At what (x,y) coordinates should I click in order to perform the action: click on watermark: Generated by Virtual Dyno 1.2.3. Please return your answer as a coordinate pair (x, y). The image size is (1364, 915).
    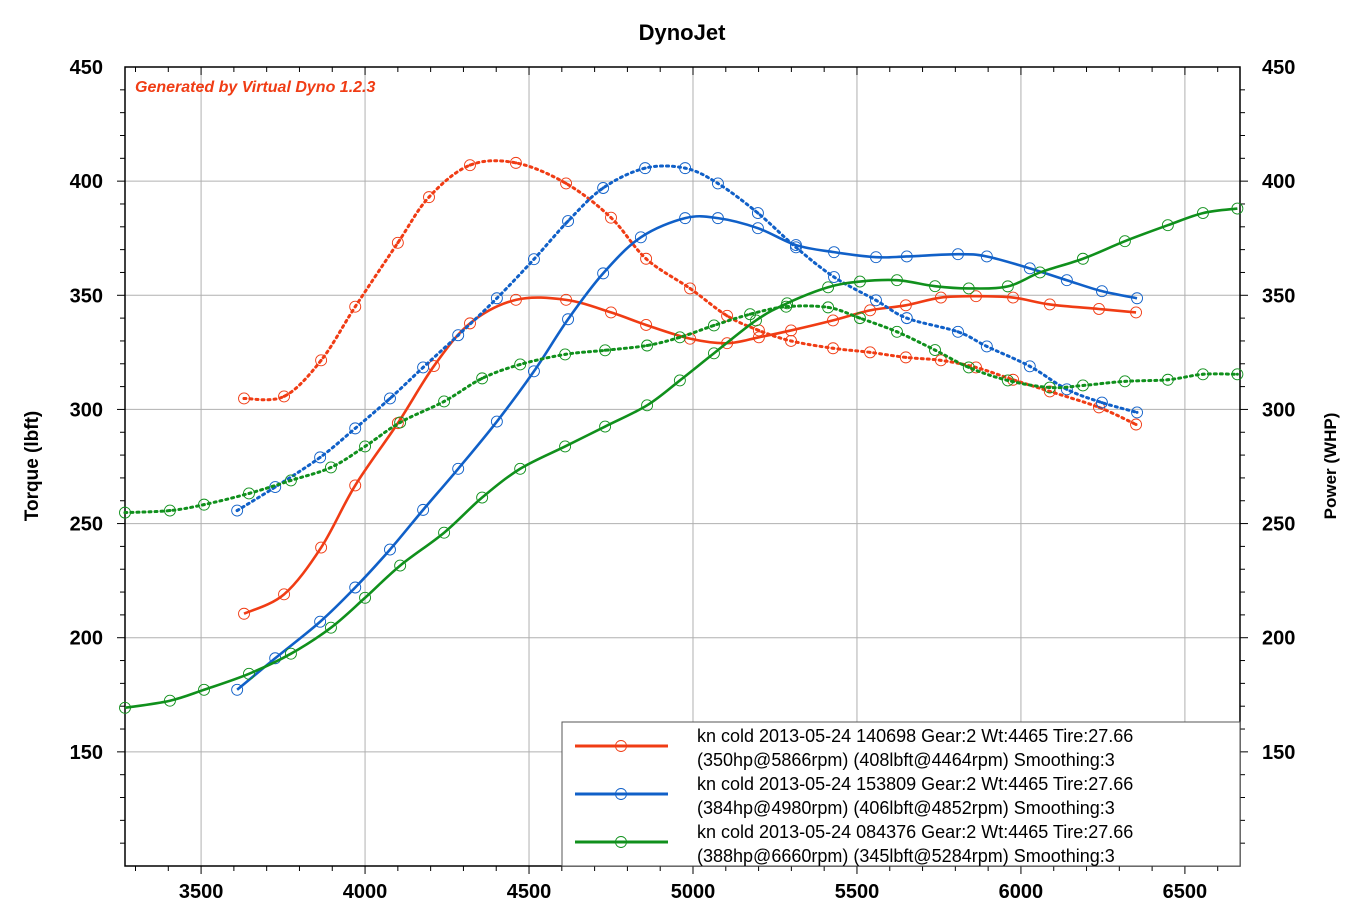
    Looking at the image, I should click on (255, 87).